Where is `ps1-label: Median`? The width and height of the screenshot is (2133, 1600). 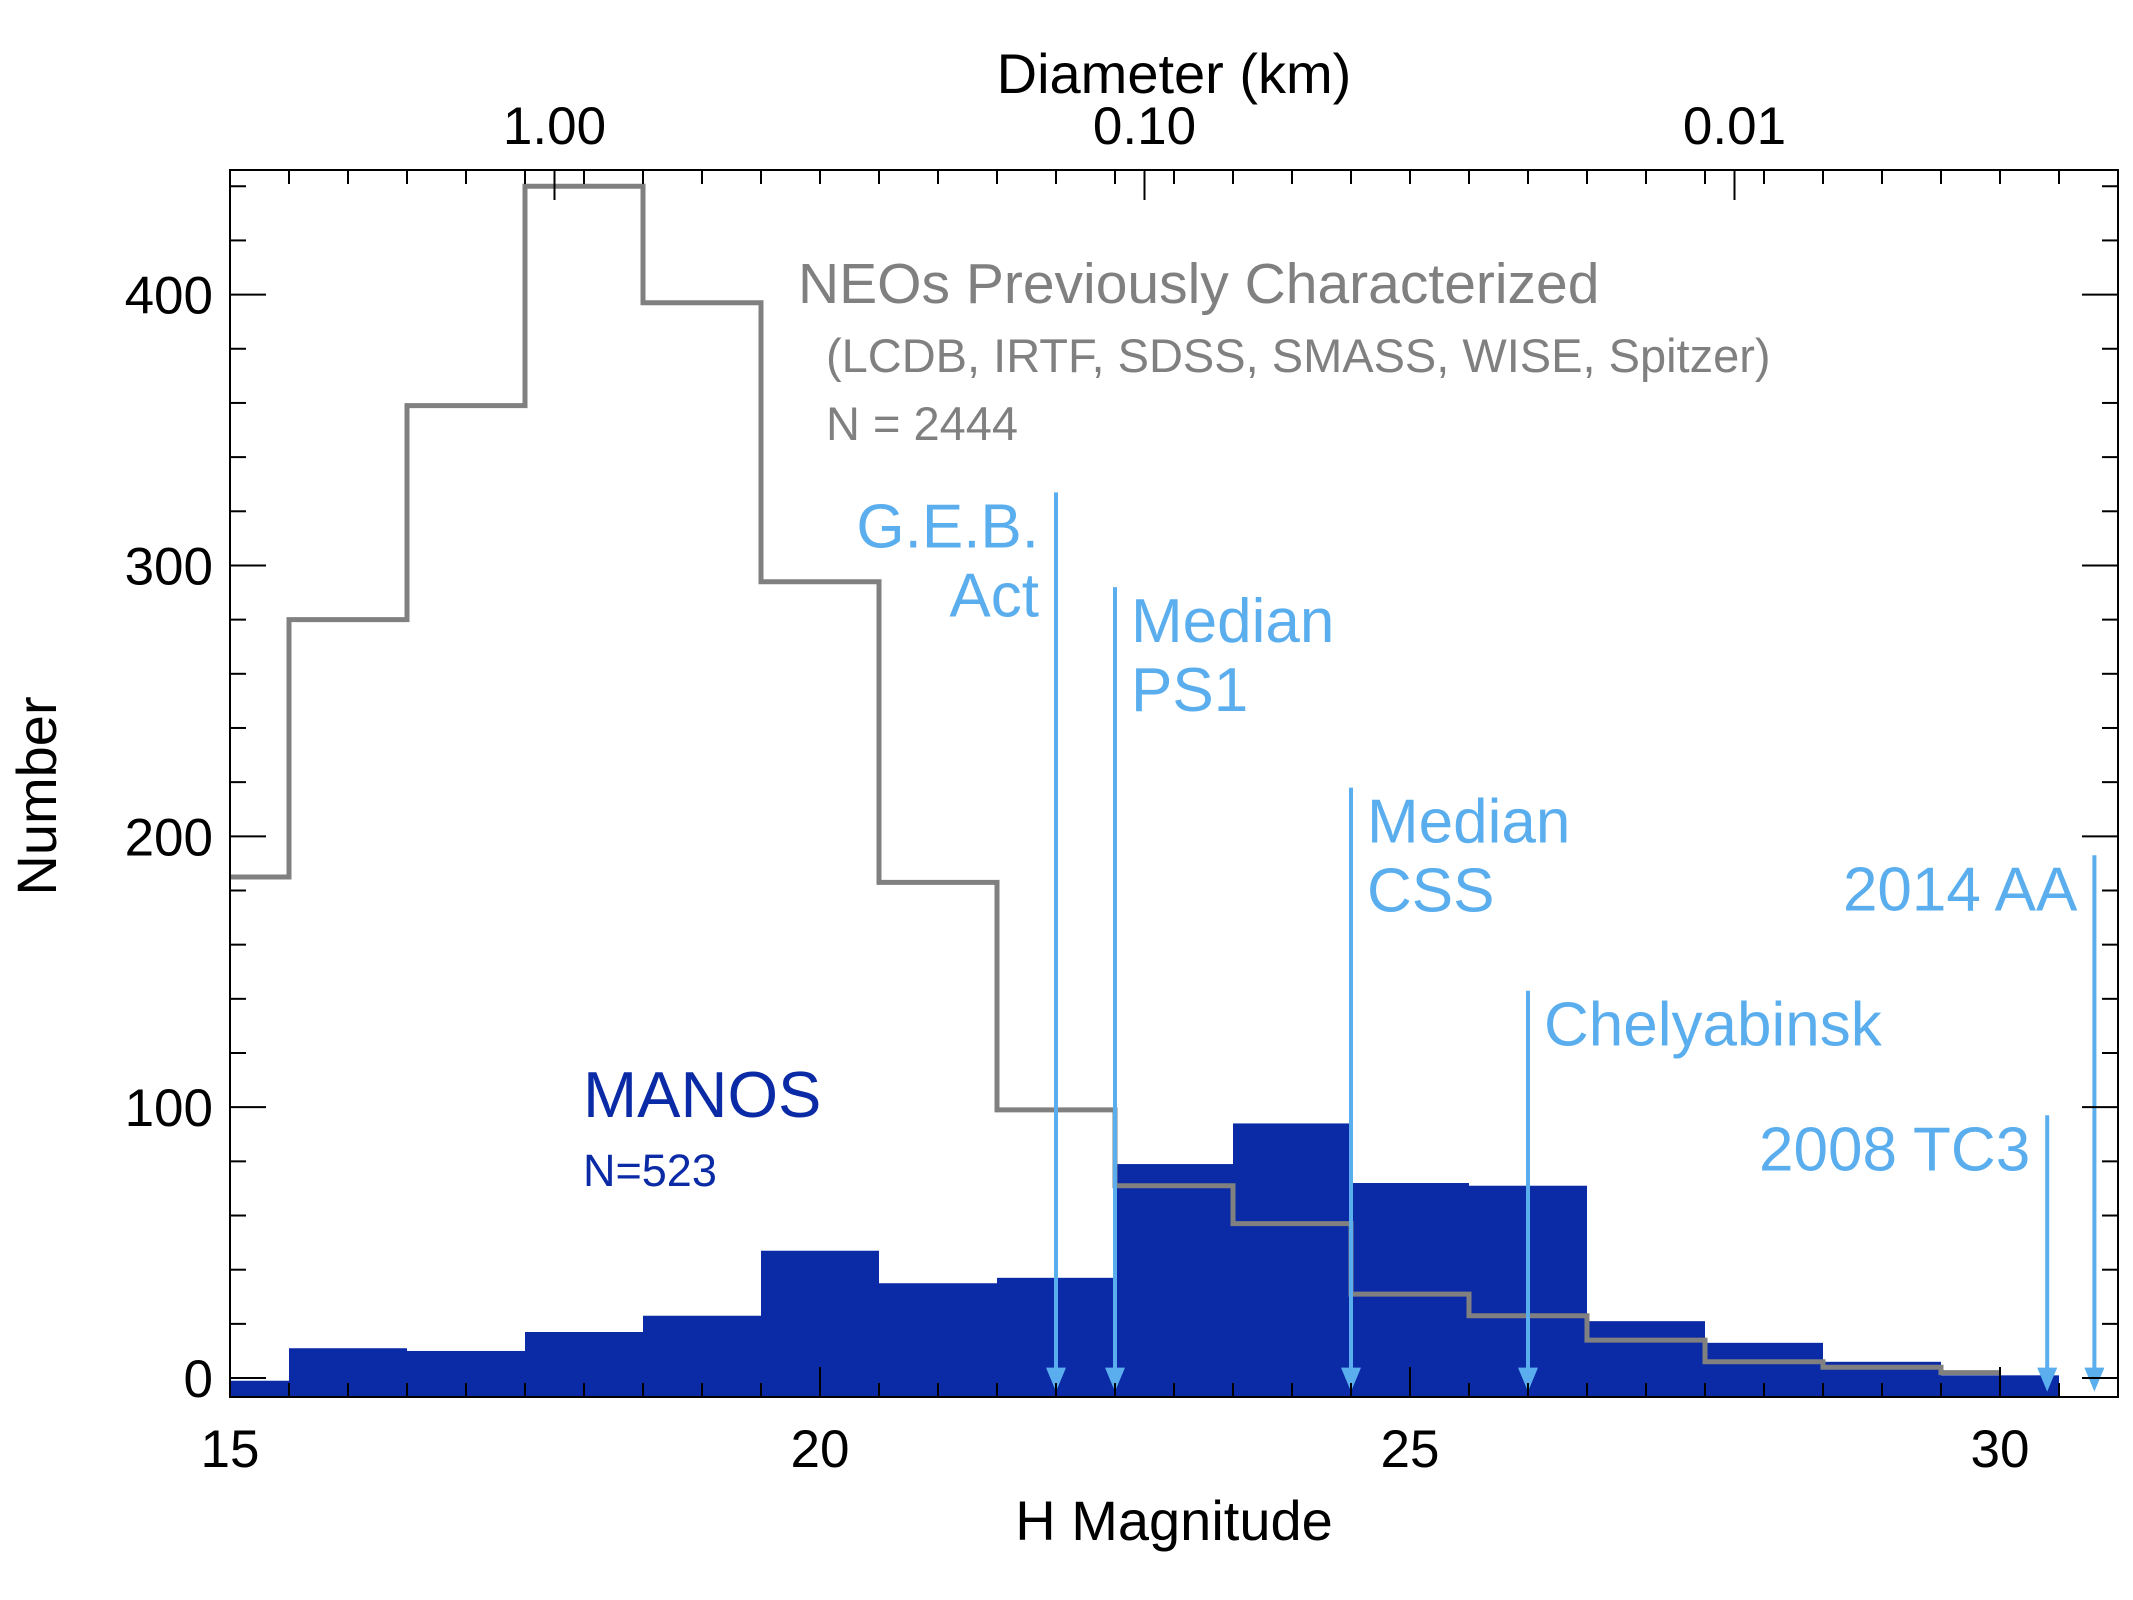
ps1-label: Median is located at coordinates (1232, 621).